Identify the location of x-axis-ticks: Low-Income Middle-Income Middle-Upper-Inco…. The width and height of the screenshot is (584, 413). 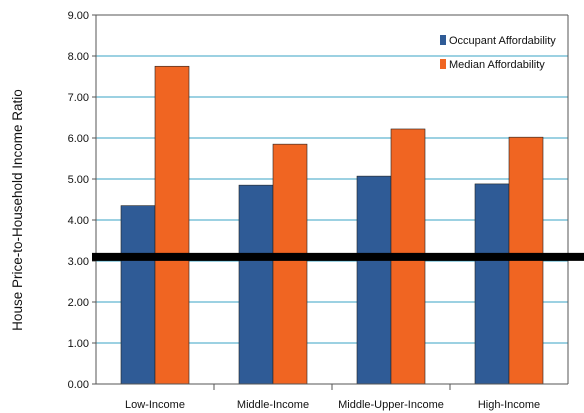
(332, 397).